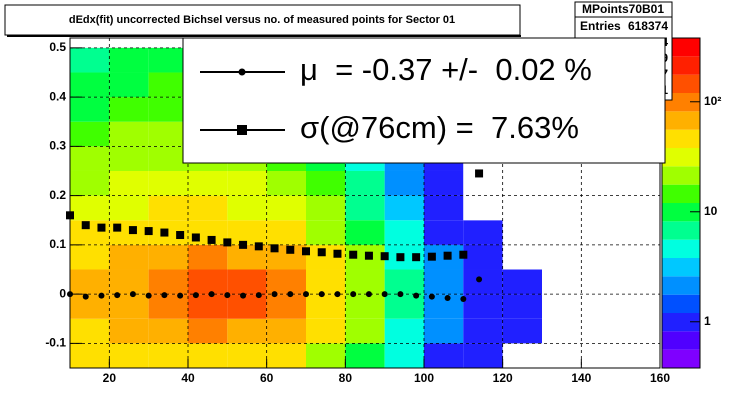 The height and width of the screenshot is (408, 735). Describe the element at coordinates (57, 244) in the screenshot. I see `y-tick-label: 0.1` at that location.